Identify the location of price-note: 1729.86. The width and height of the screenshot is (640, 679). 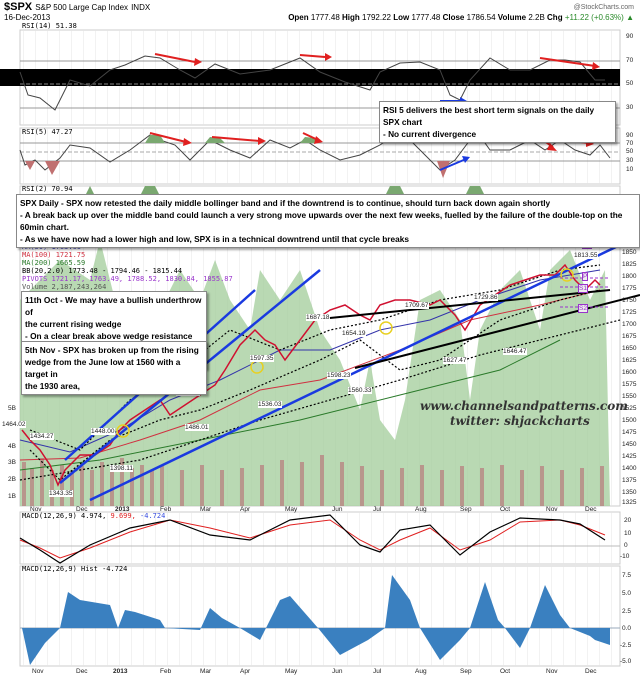
(486, 297).